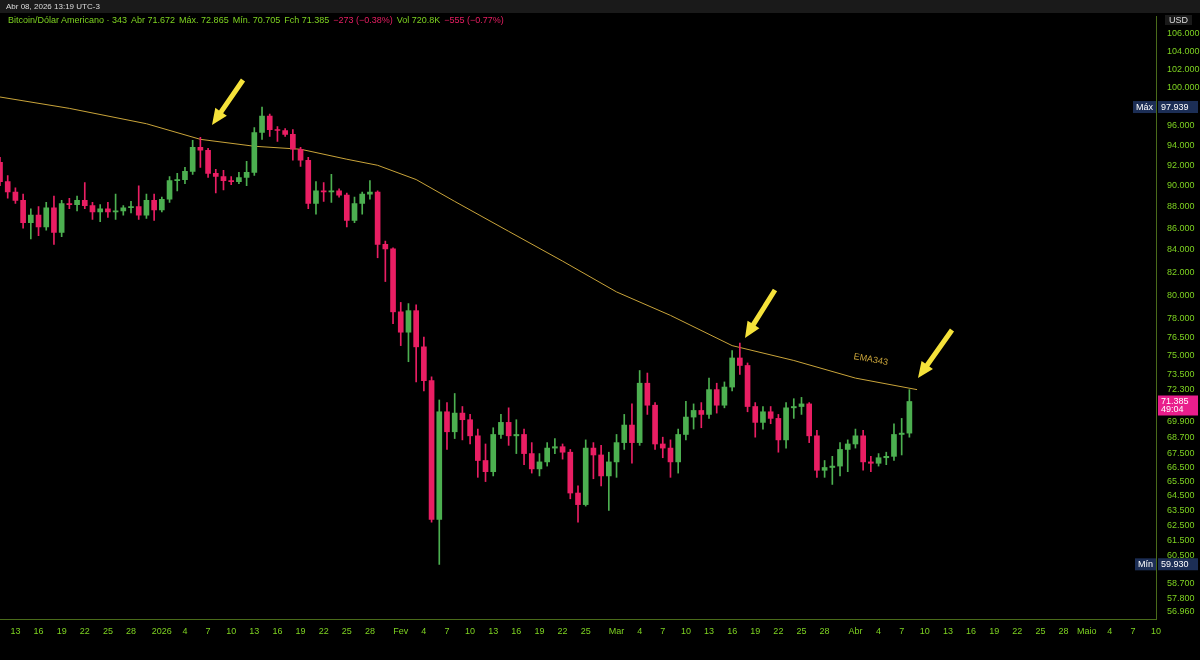 This screenshot has width=1200, height=660. I want to click on annotation: Abr 71.672, so click(153, 20).